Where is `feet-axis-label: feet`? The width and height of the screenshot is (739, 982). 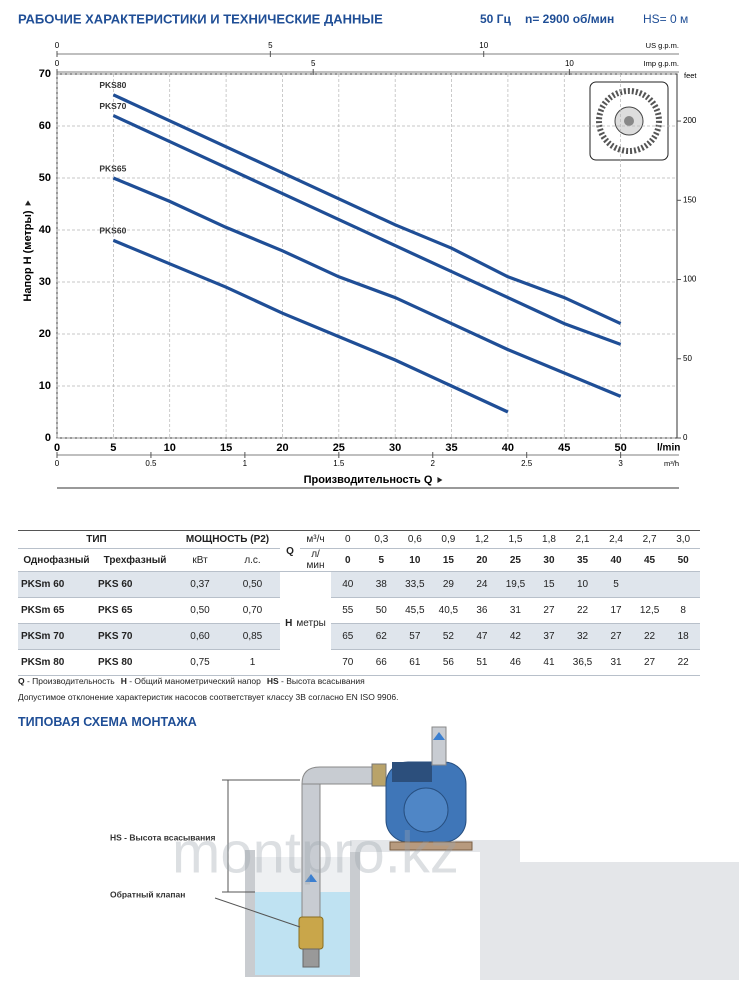 feet-axis-label: feet is located at coordinates (690, 75).